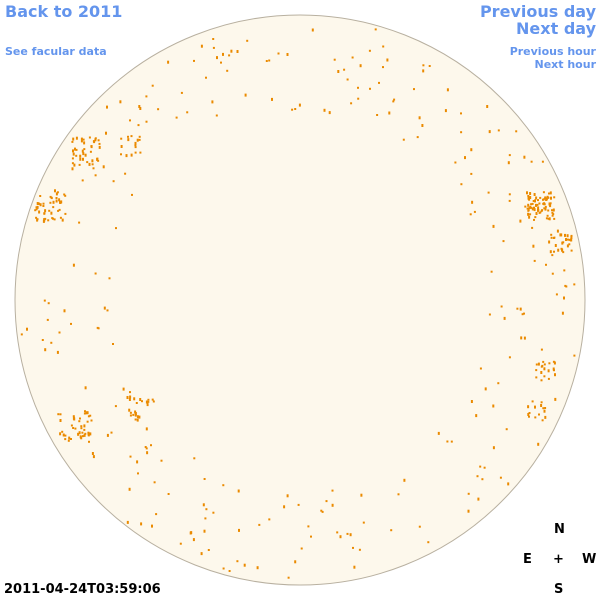 This screenshot has height=600, width=600. I want to click on back-link: Back to 2011, so click(64, 11).